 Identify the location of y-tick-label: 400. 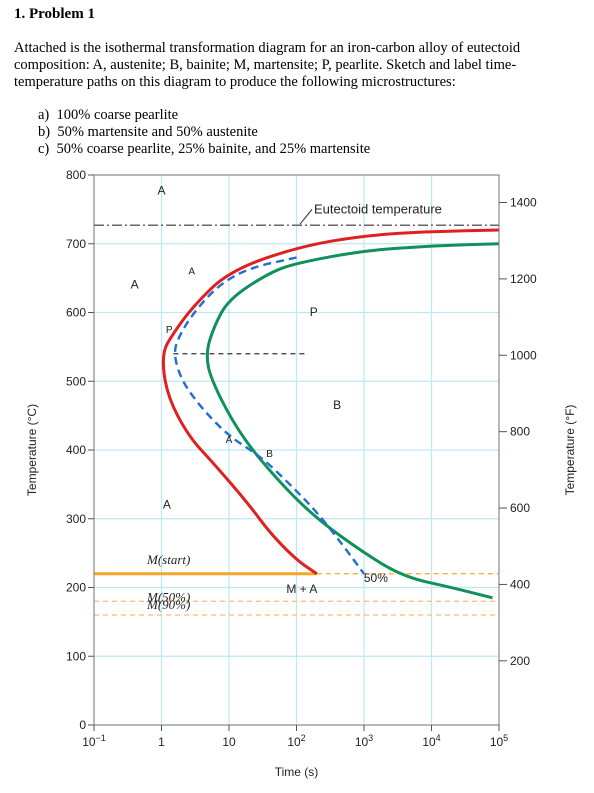
(76, 450).